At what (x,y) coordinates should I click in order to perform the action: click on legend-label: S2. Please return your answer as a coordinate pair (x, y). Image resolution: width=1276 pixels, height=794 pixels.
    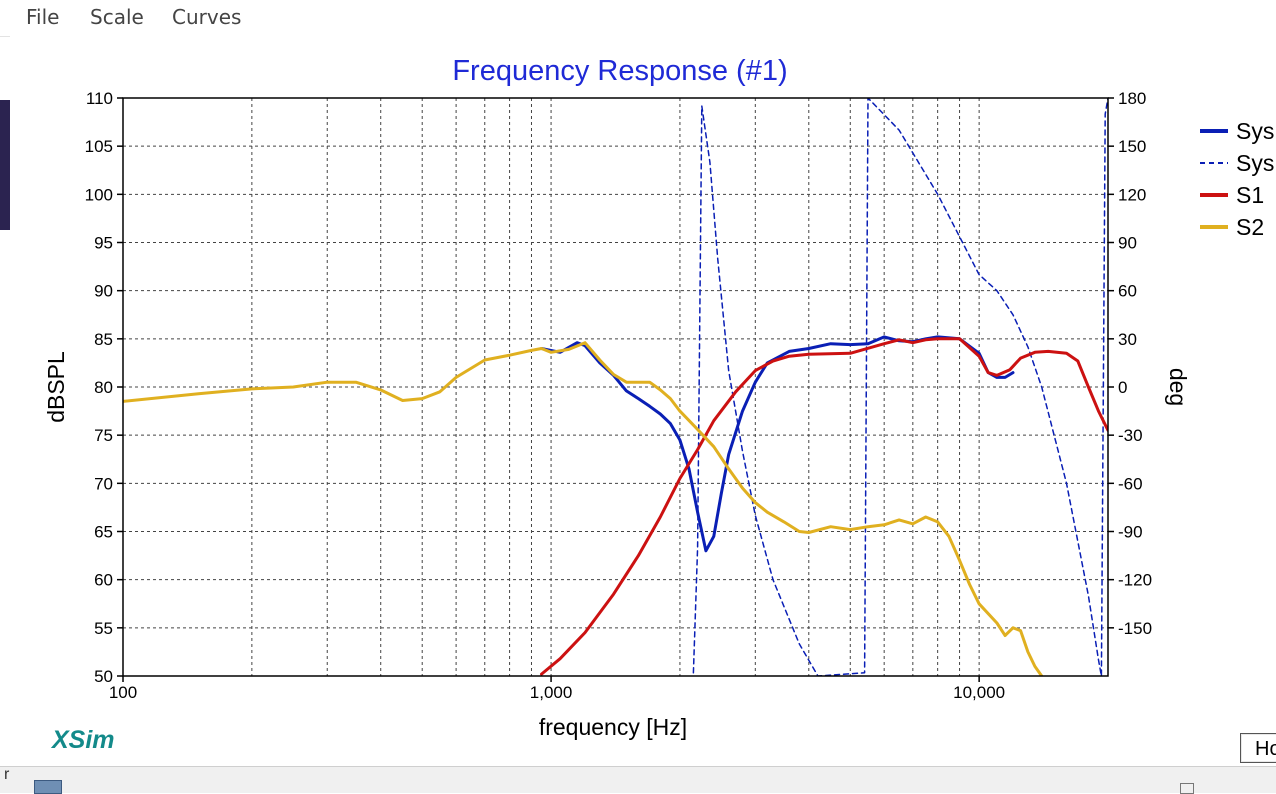
    Looking at the image, I should click on (1250, 227).